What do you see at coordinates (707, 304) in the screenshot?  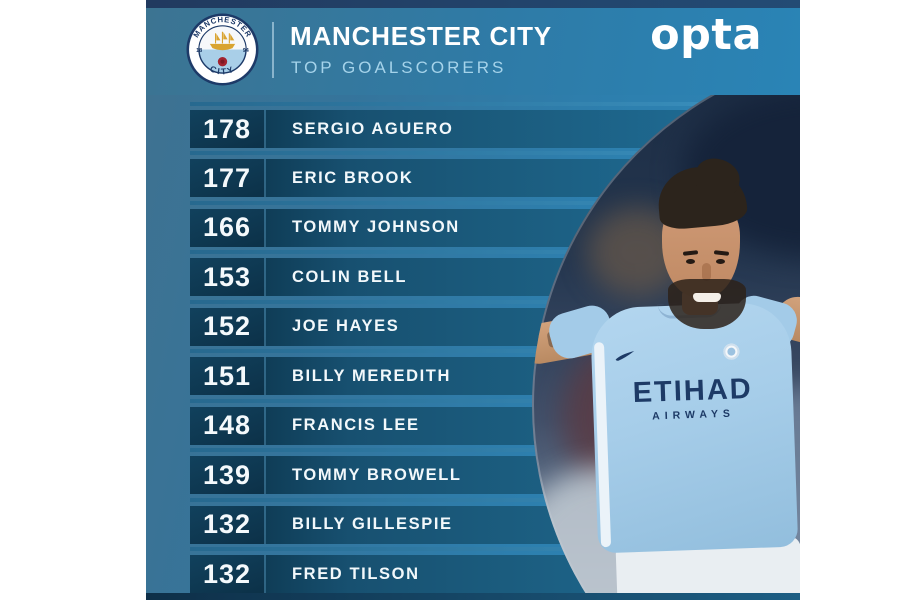 I see `beard` at bounding box center [707, 304].